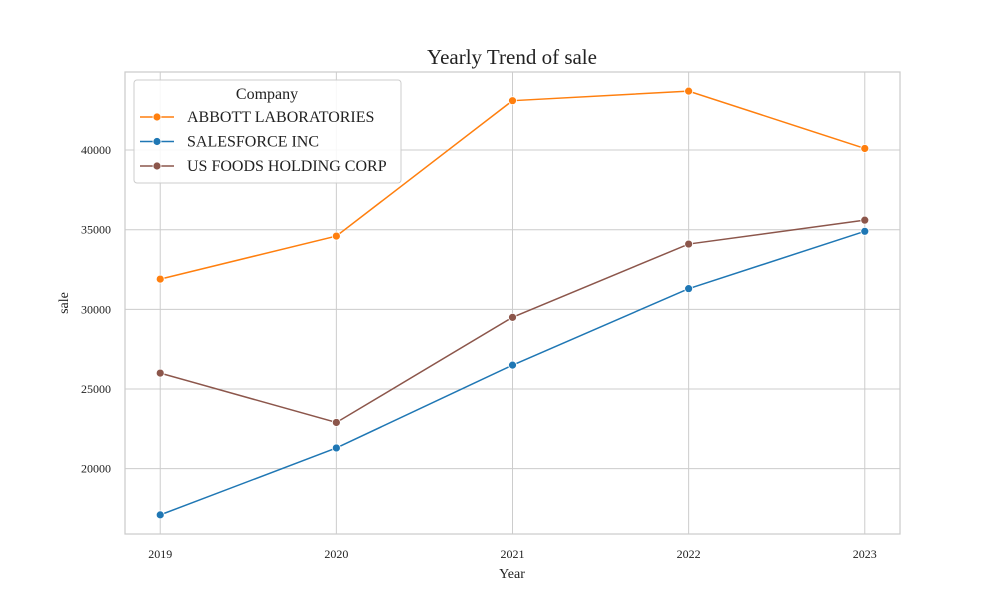  Describe the element at coordinates (160, 554) in the screenshot. I see `x-tick-label: 2019` at that location.